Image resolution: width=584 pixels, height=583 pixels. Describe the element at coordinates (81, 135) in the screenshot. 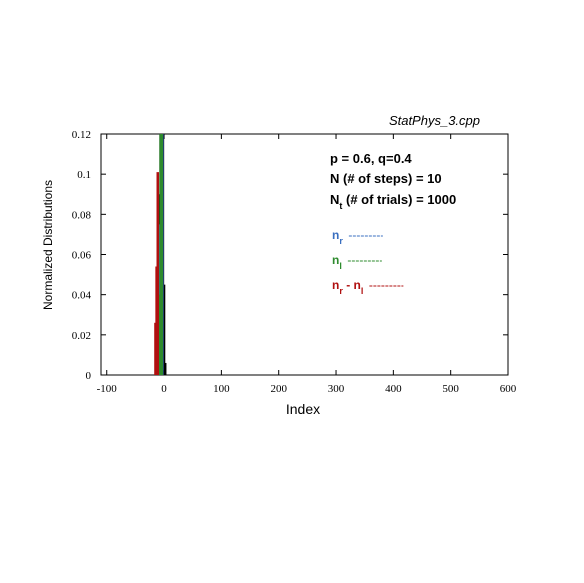

I see `y-tick-label: 0.12` at that location.